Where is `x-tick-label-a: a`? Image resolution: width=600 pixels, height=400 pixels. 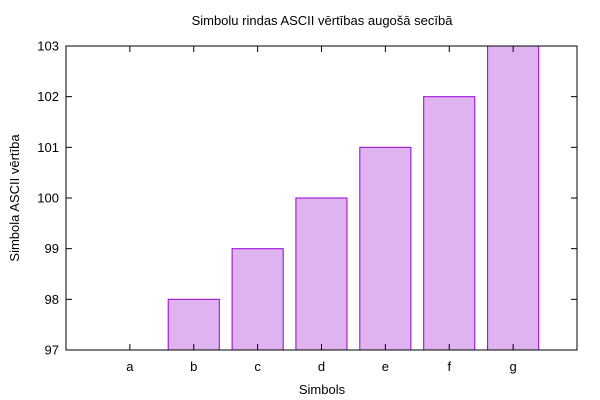 x-tick-label-a: a is located at coordinates (130, 366).